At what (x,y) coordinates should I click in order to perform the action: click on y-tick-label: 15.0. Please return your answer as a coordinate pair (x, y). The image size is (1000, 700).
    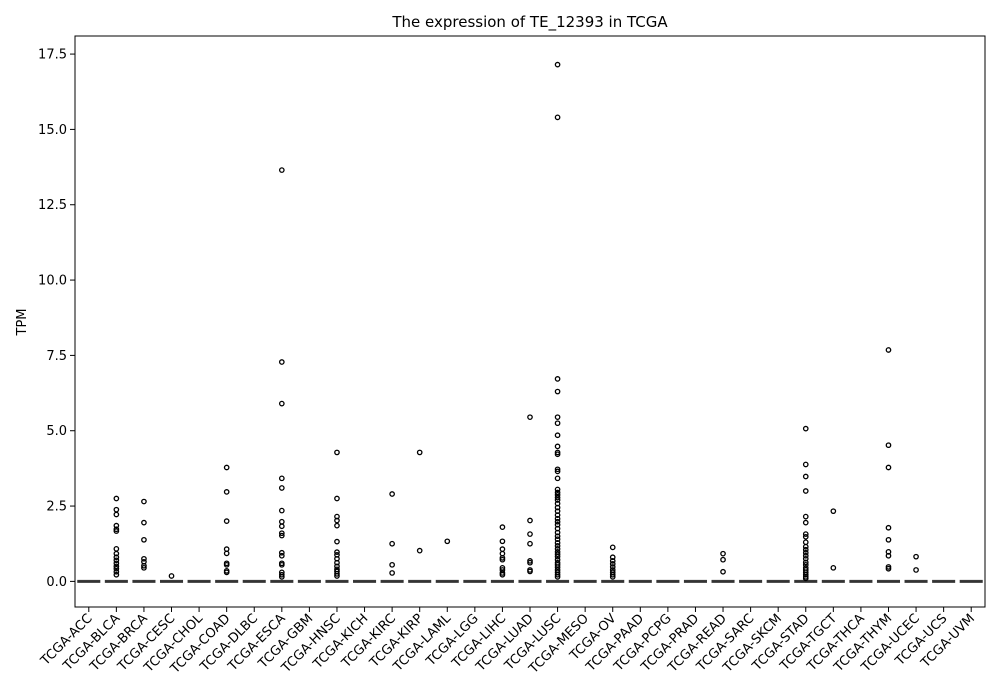
    Looking at the image, I should click on (52, 130).